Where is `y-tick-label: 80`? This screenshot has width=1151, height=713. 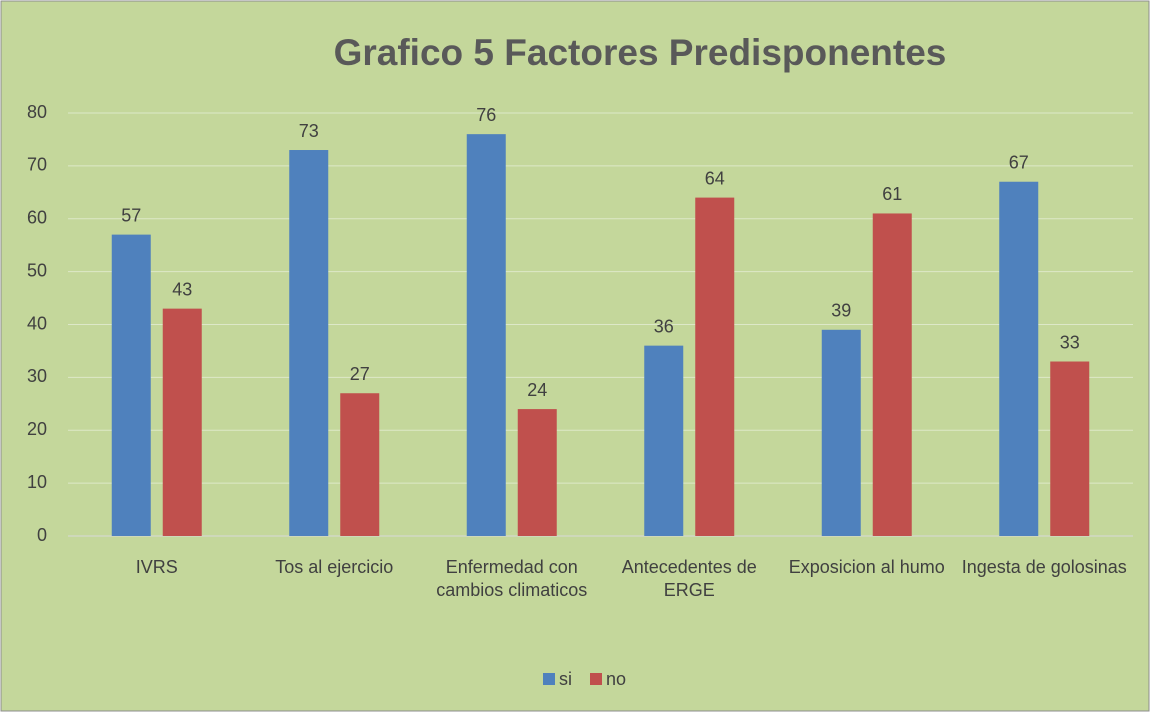 y-tick-label: 80 is located at coordinates (37, 112).